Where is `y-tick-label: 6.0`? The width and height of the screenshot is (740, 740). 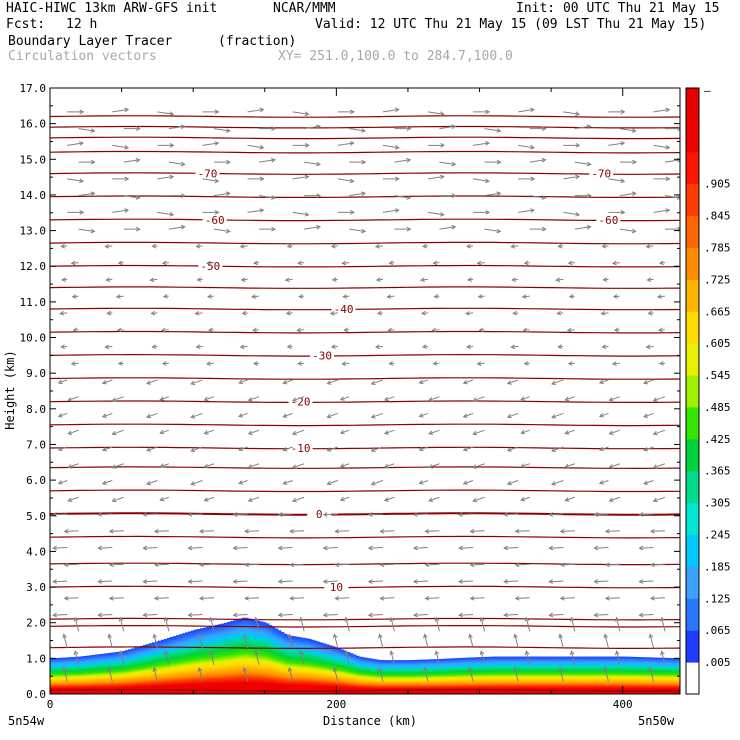 y-tick-label: 6.0 is located at coordinates (36, 480).